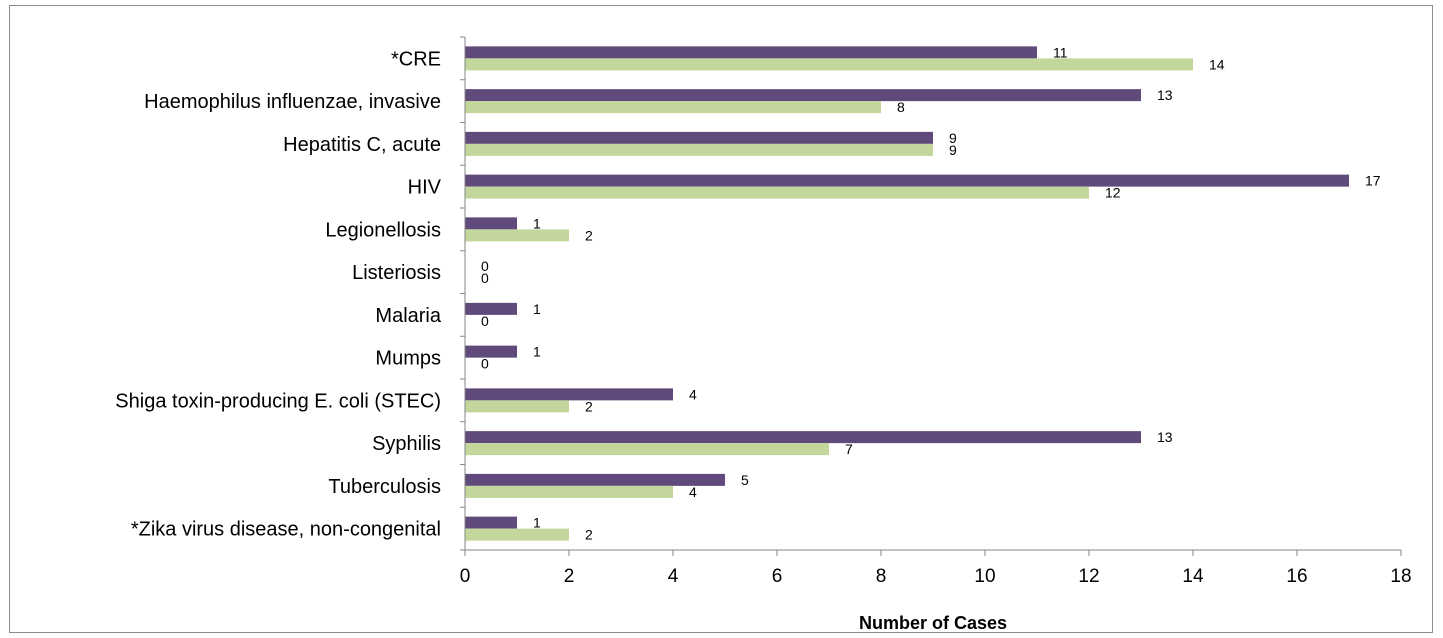 Image resolution: width=1443 pixels, height=638 pixels. What do you see at coordinates (1165, 437) in the screenshot?
I see `data-label-series-1-10: 13` at bounding box center [1165, 437].